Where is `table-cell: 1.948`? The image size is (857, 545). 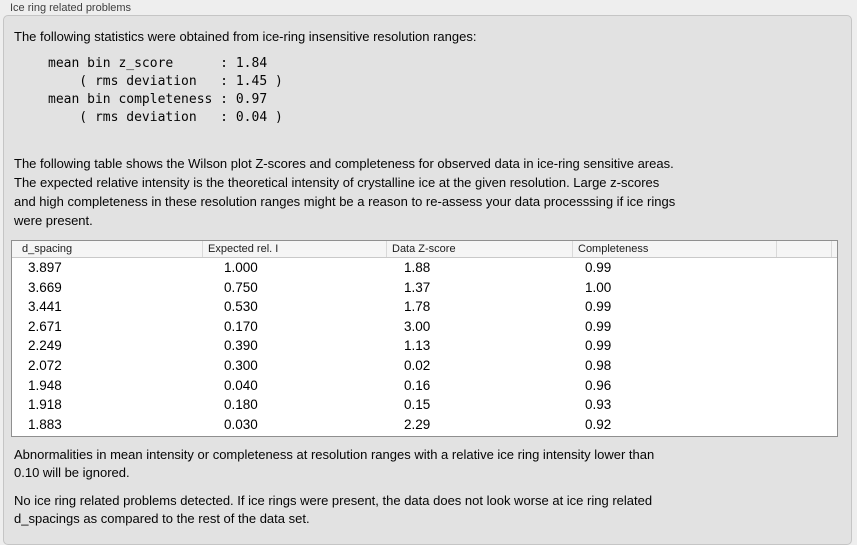 table-cell: 1.948 is located at coordinates (45, 385).